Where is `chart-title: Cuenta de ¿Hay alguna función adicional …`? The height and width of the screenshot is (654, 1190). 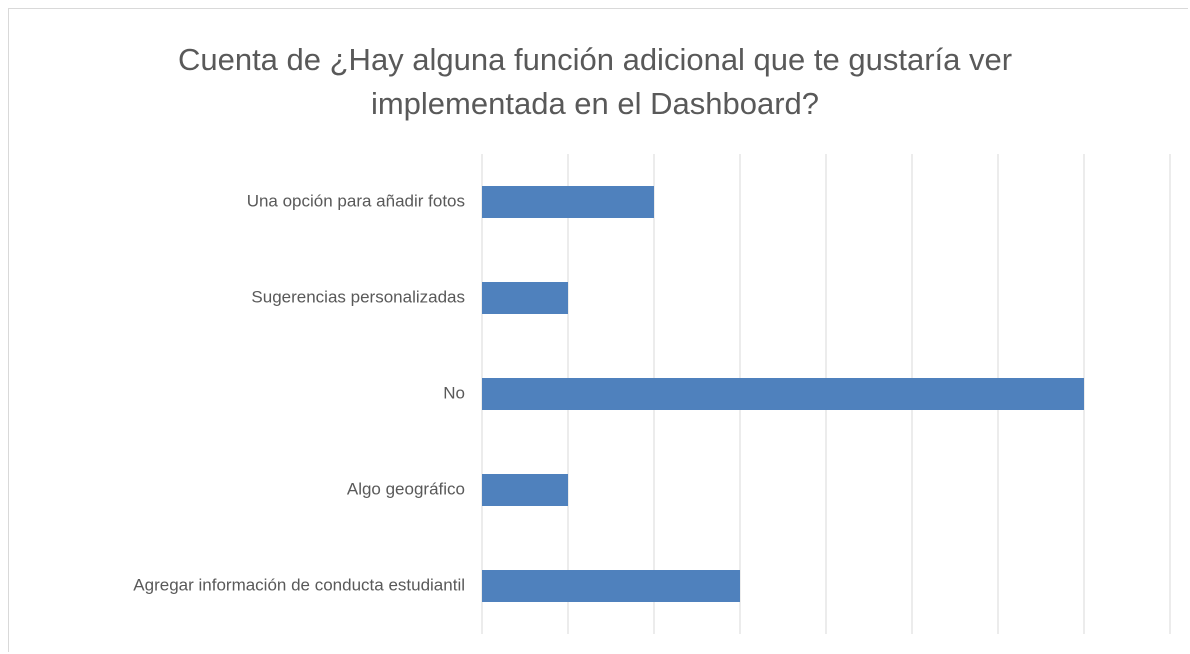 chart-title: Cuenta de ¿Hay alguna función adicional … is located at coordinates (595, 81).